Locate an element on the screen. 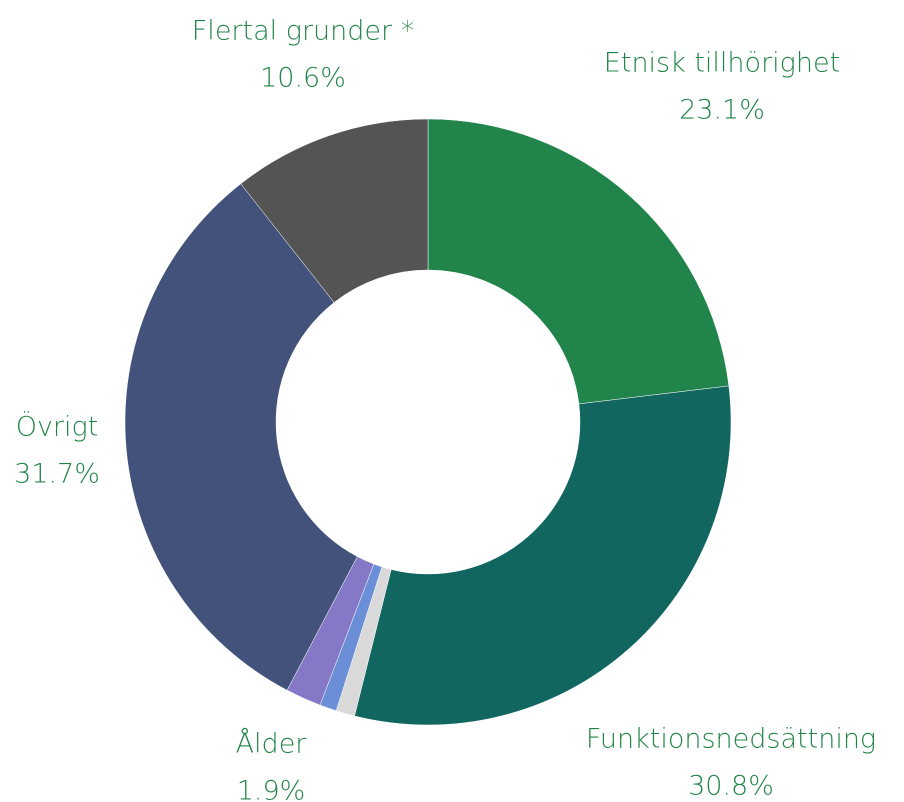  segment-label: Övrigt is located at coordinates (57, 427).